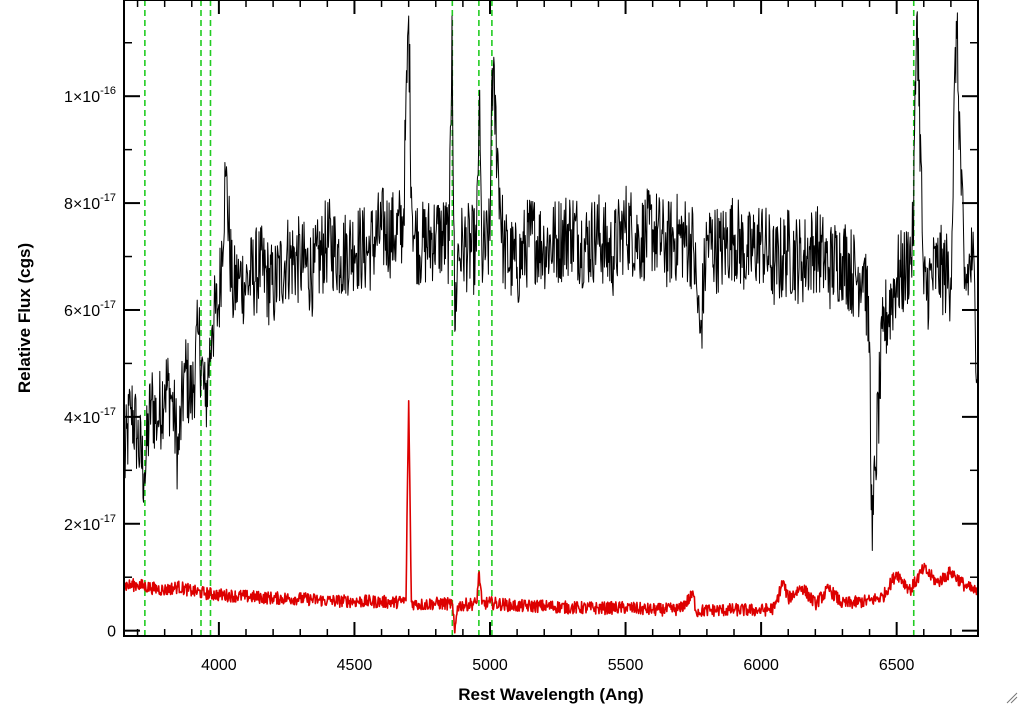  What do you see at coordinates (111, 632) in the screenshot?
I see `y-tick-label: 0` at bounding box center [111, 632].